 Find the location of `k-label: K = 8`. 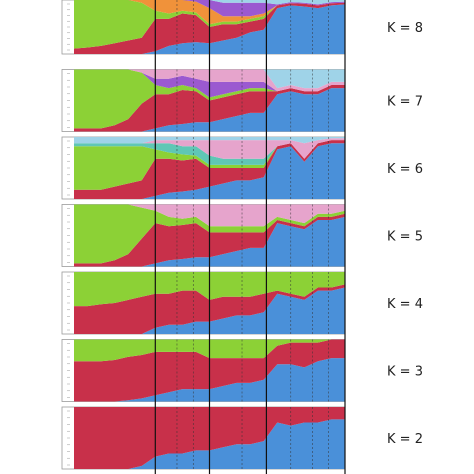

k-label: K = 8 is located at coordinates (405, 28).